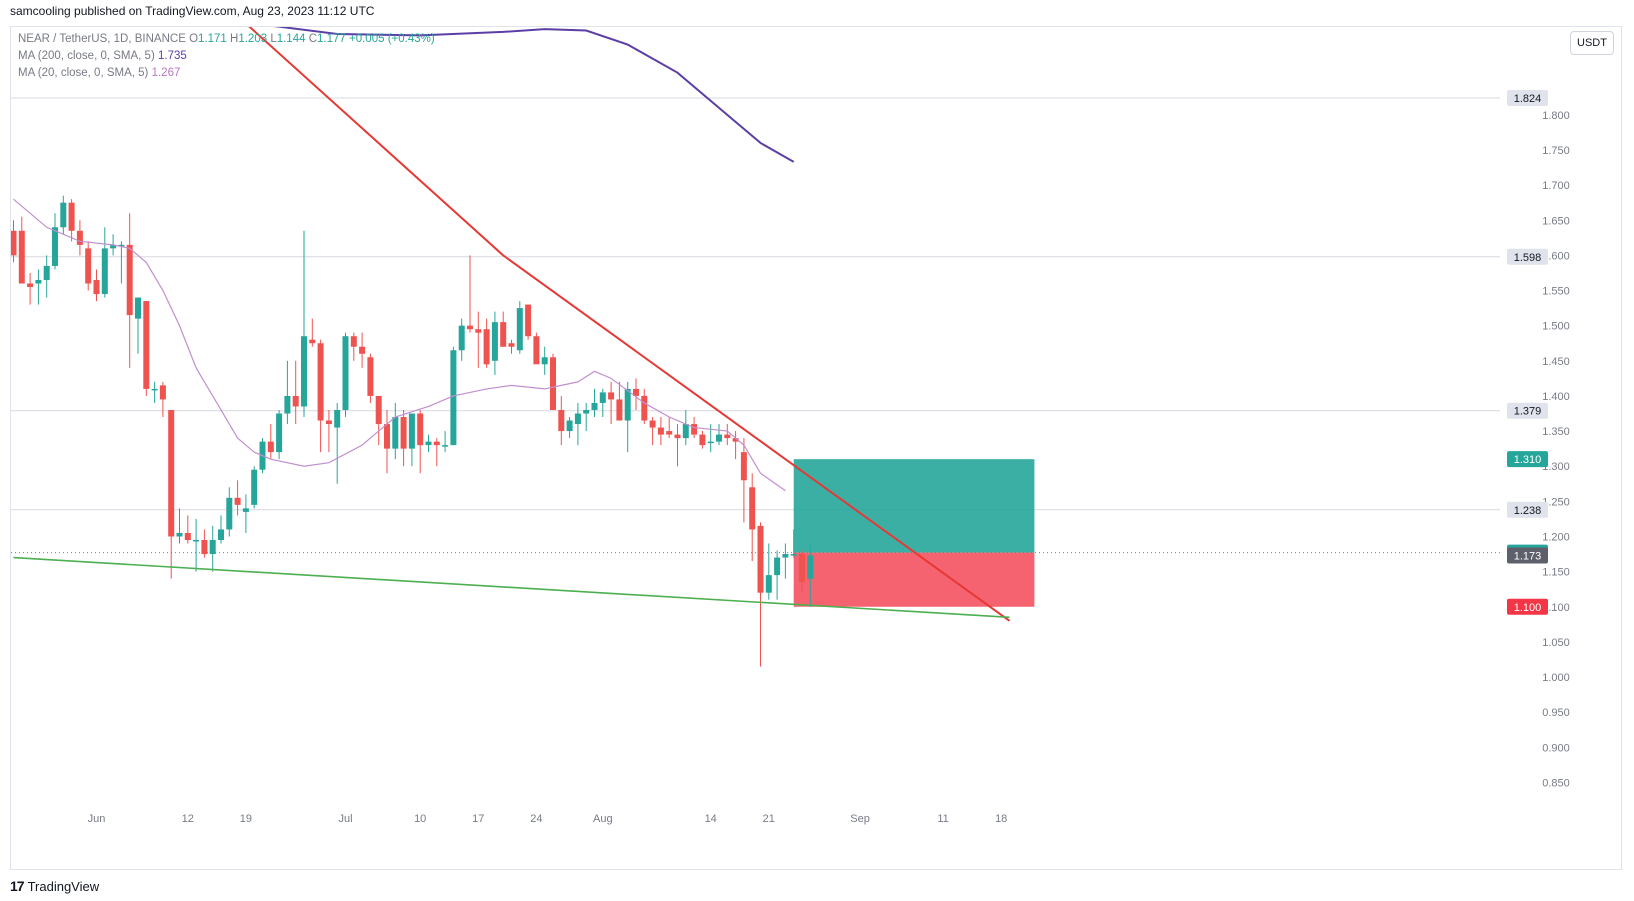 The height and width of the screenshot is (901, 1634). I want to click on y-tick-label: 1.400, so click(1556, 397).